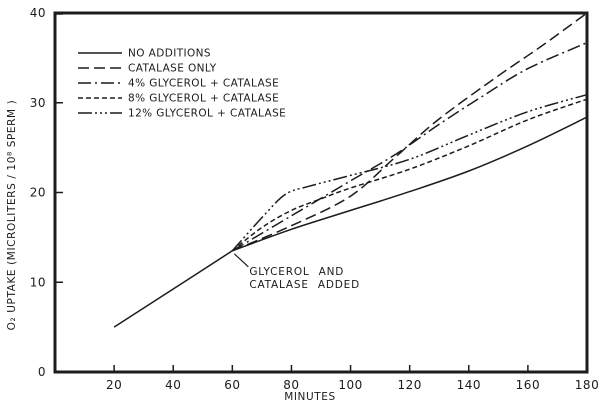 The height and width of the screenshot is (401, 600). Describe the element at coordinates (173, 289) in the screenshot. I see `series-line-shared-segment` at that location.